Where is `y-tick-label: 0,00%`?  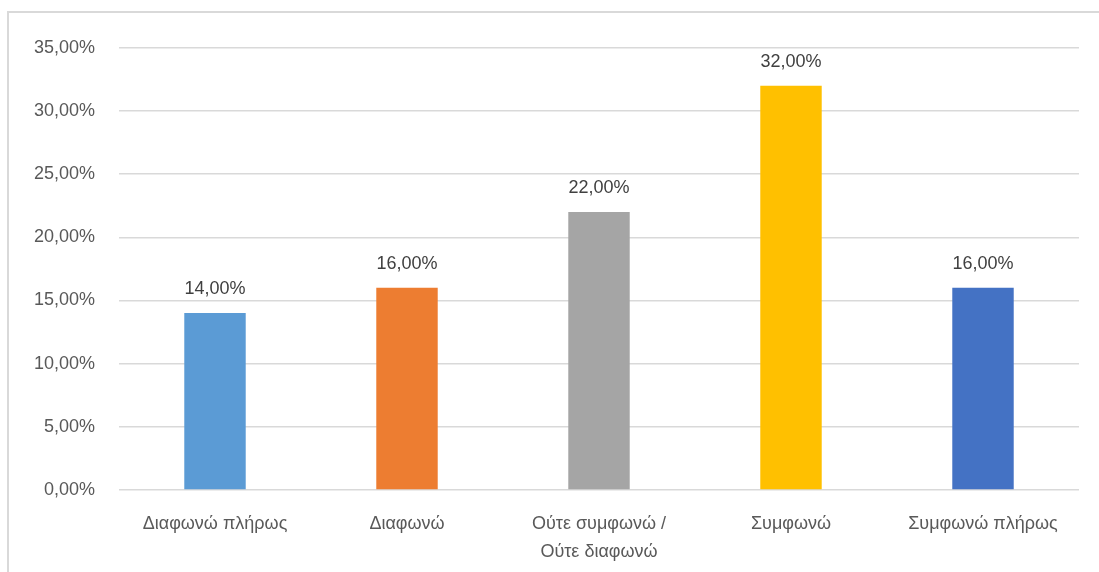
y-tick-label: 0,00% is located at coordinates (69, 488).